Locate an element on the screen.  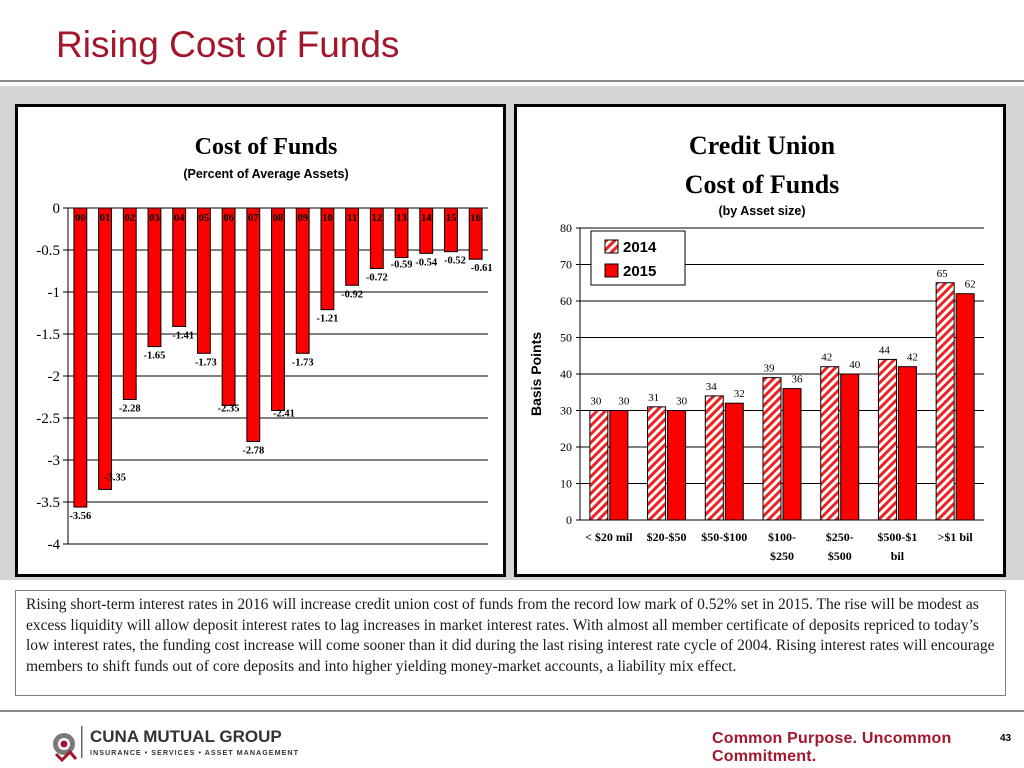
chart1-title: Cost of Funds is located at coordinates (266, 147).